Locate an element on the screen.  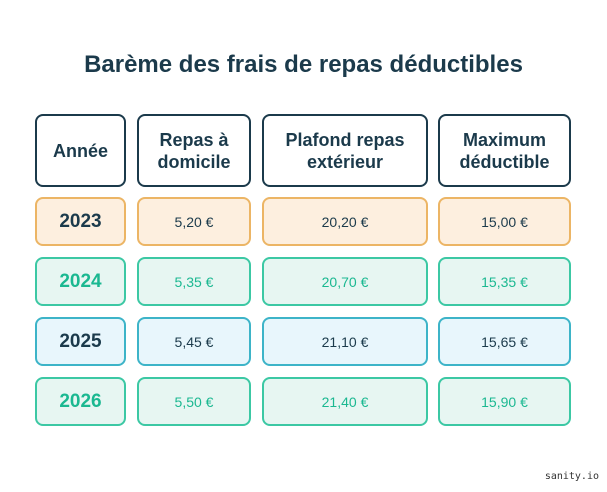
row-2023-year: 2023 is located at coordinates (80, 221).